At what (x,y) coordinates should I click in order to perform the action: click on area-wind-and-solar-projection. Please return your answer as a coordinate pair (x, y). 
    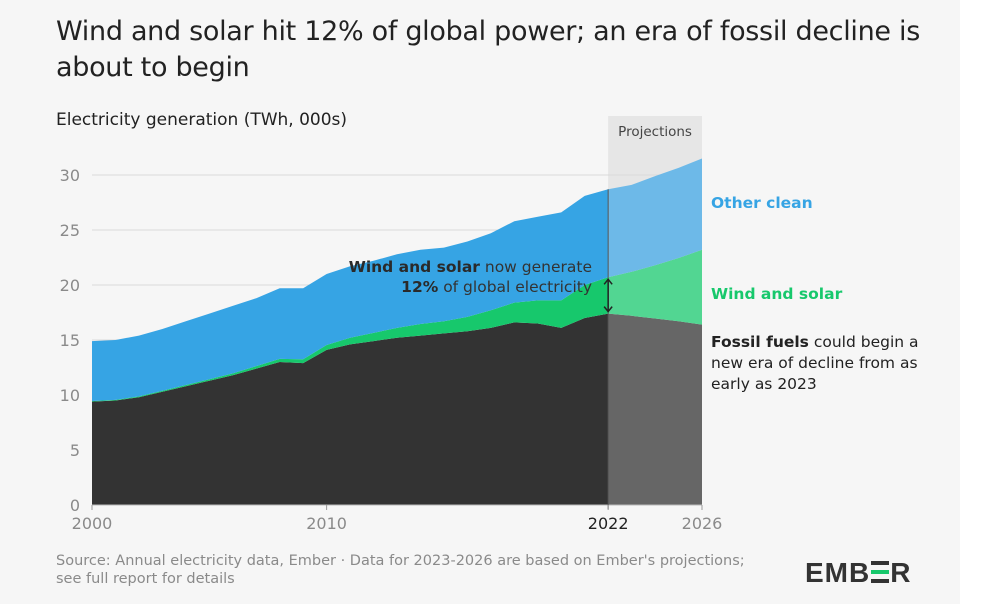
    Looking at the image, I should click on (655, 287).